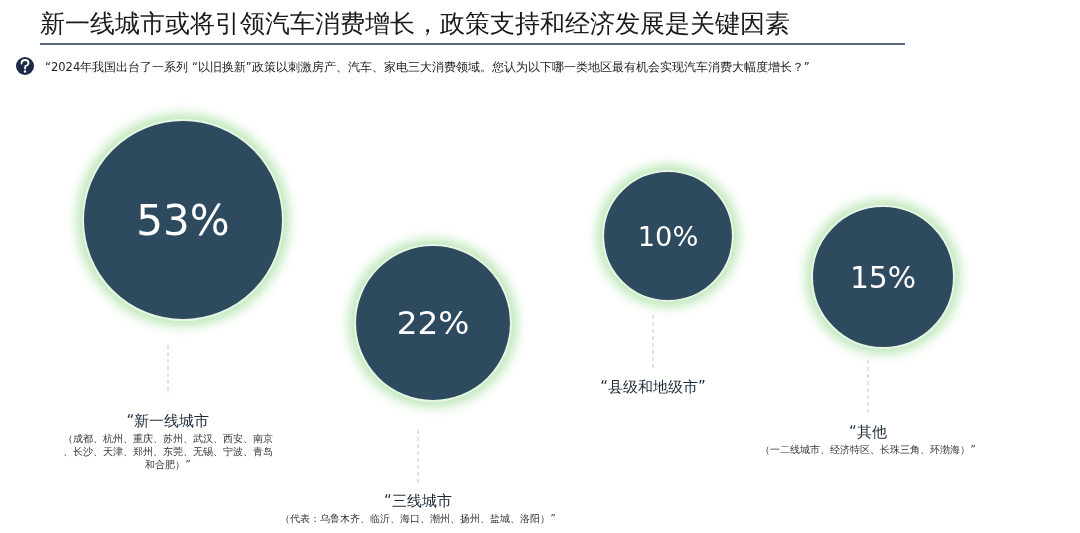 The width and height of the screenshot is (1080, 533). What do you see at coordinates (418, 501) in the screenshot?
I see `category-label: “三线城市` at bounding box center [418, 501].